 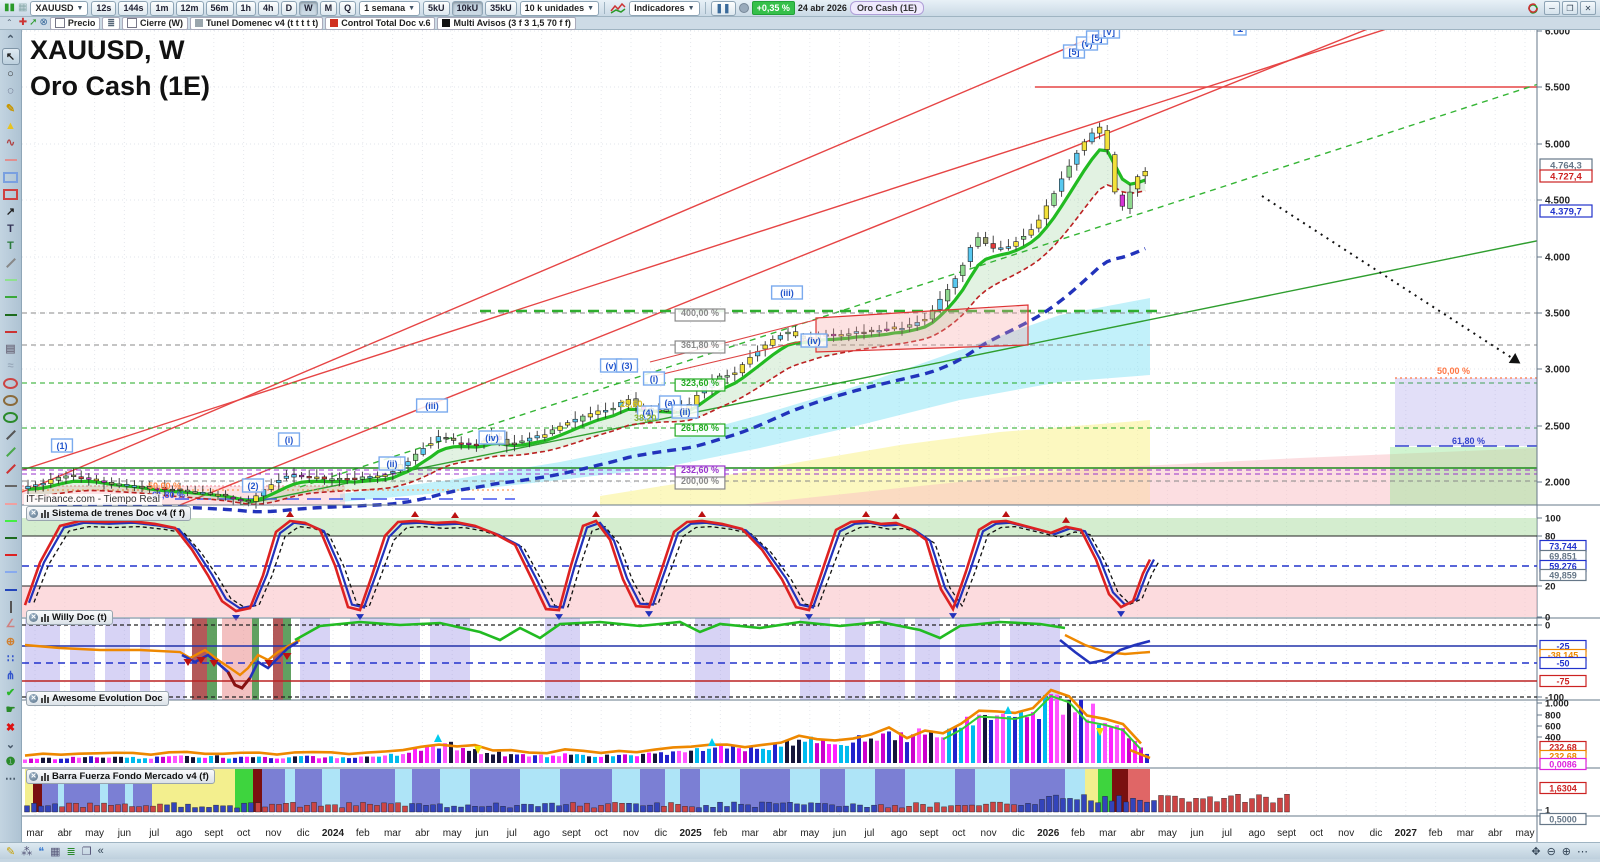 I want to click on timeframe-button-12s: 12s, so click(x=104, y=8).